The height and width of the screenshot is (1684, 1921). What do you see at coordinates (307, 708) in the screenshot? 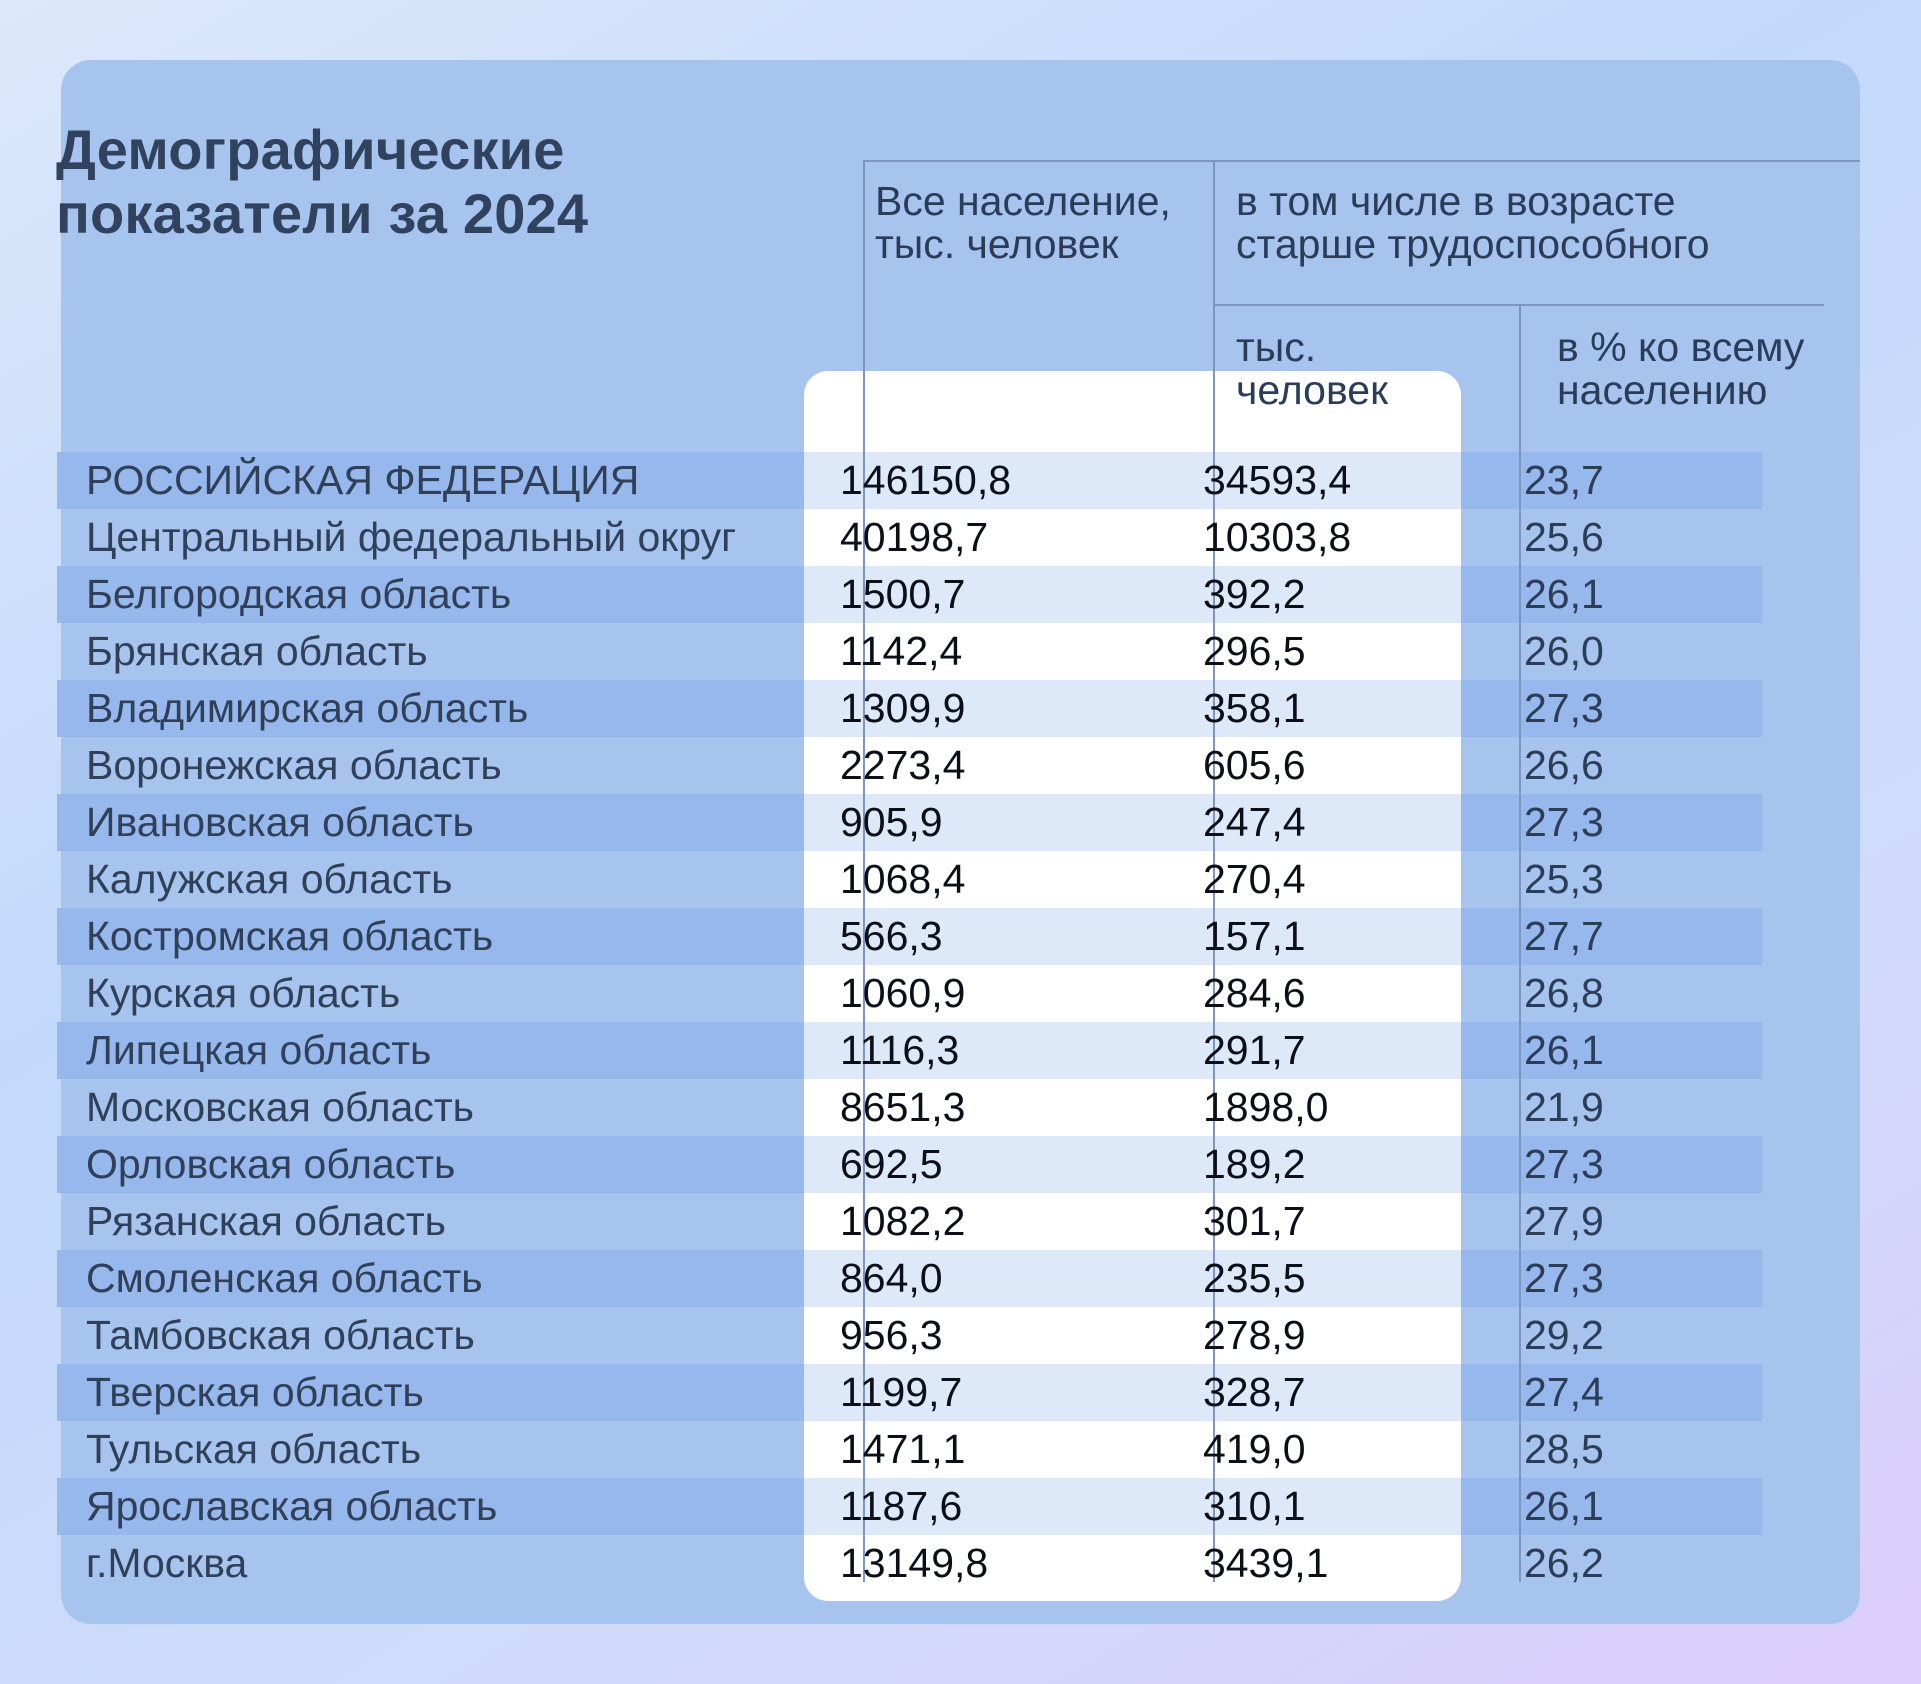
I see `region-cell: Владимирская область` at bounding box center [307, 708].